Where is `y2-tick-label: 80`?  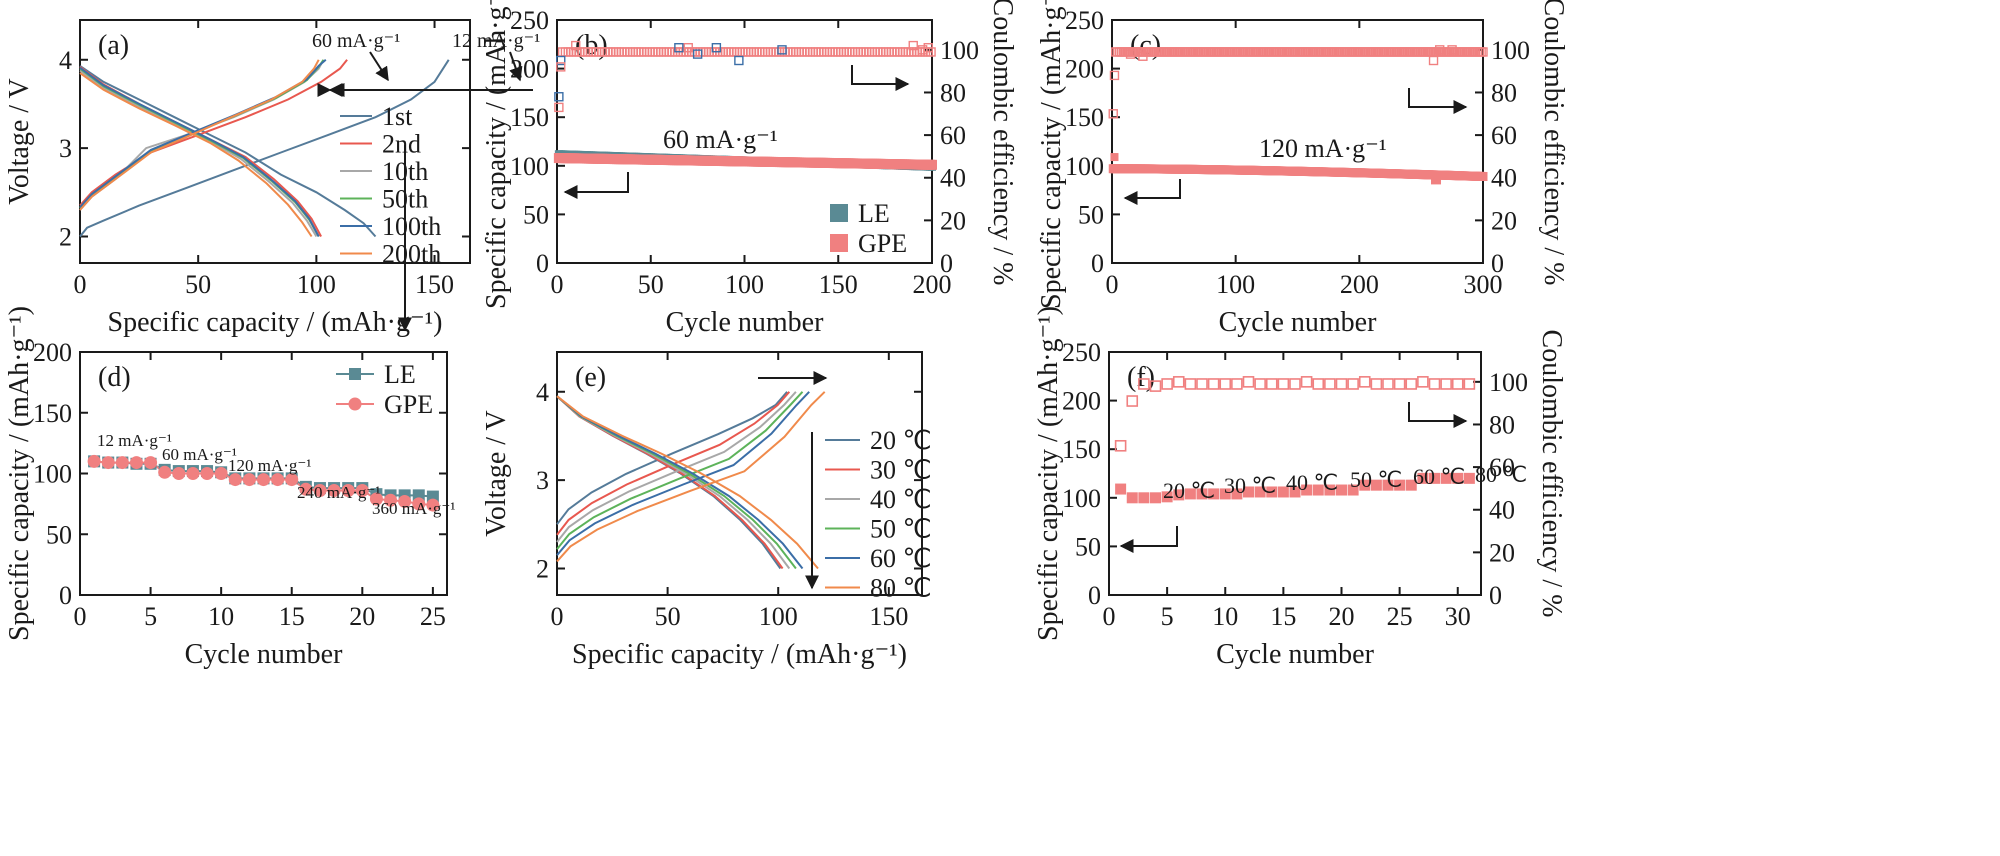
y2-tick-label: 80 is located at coordinates (1502, 424).